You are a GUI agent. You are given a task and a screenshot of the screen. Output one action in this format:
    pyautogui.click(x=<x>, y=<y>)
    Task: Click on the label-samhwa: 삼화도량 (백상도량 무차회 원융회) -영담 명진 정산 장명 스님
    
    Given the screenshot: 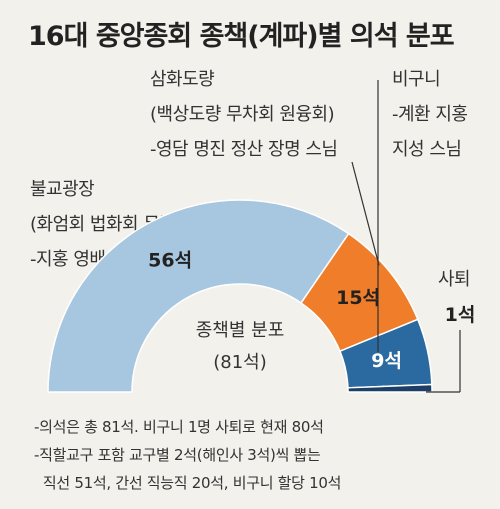 What is the action you would take?
    pyautogui.click(x=244, y=114)
    